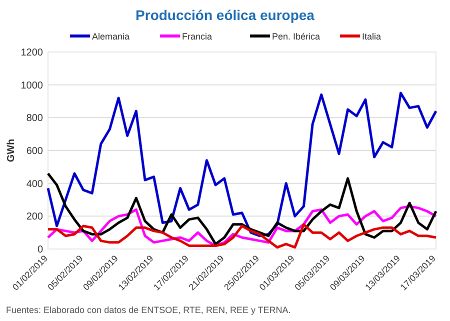 This screenshot has height=321, width=450. Describe the element at coordinates (32, 53) in the screenshot. I see `y-tick-label: 1200` at that location.